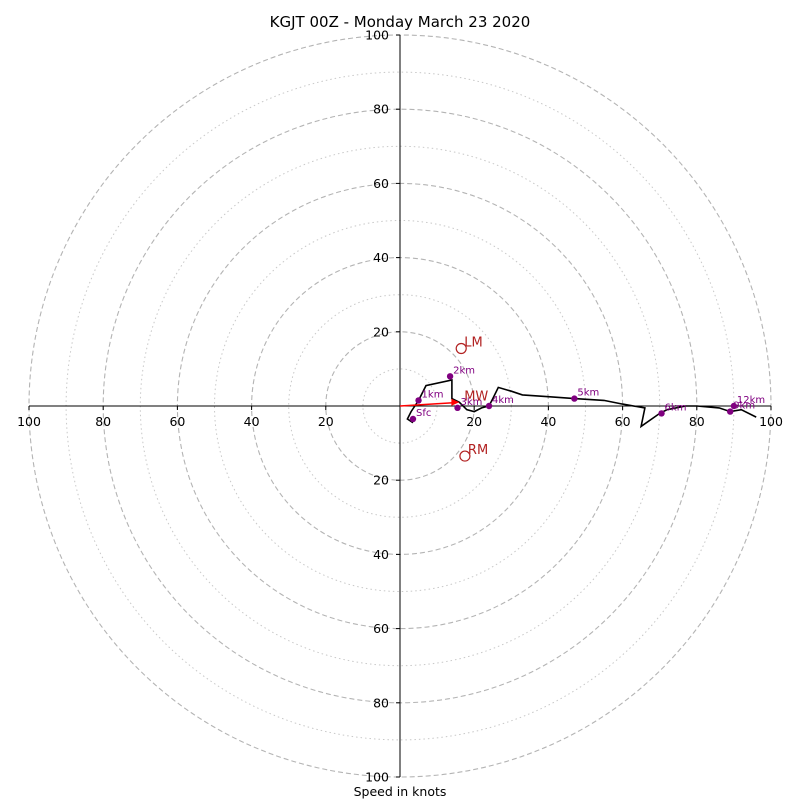 The width and height of the screenshot is (800, 800). Describe the element at coordinates (476, 396) in the screenshot. I see `storm-motion-label-MW: MW` at that location.